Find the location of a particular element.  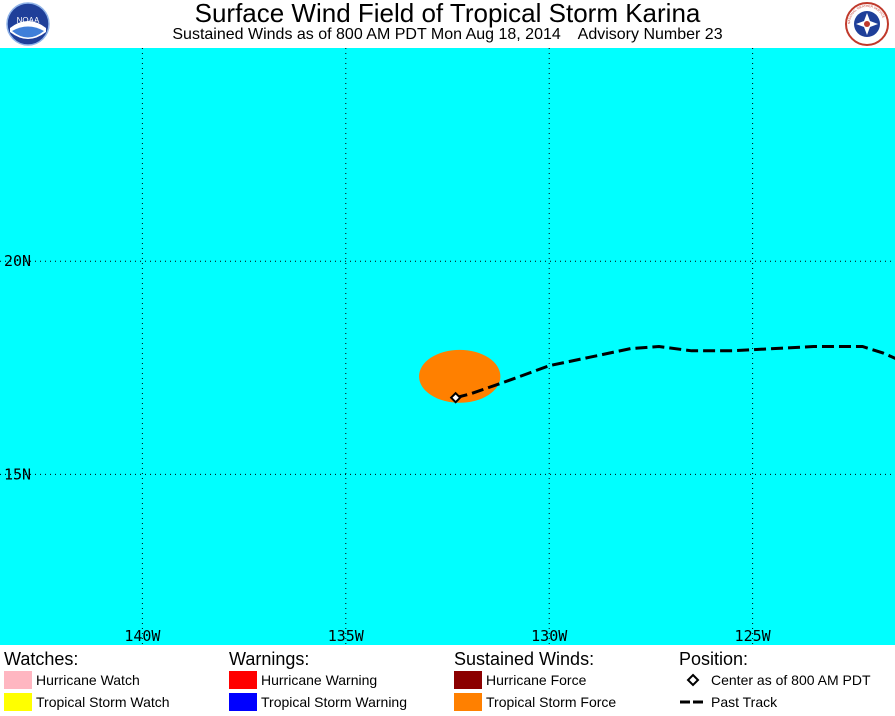

legend-position-heading: Position: is located at coordinates (714, 659).